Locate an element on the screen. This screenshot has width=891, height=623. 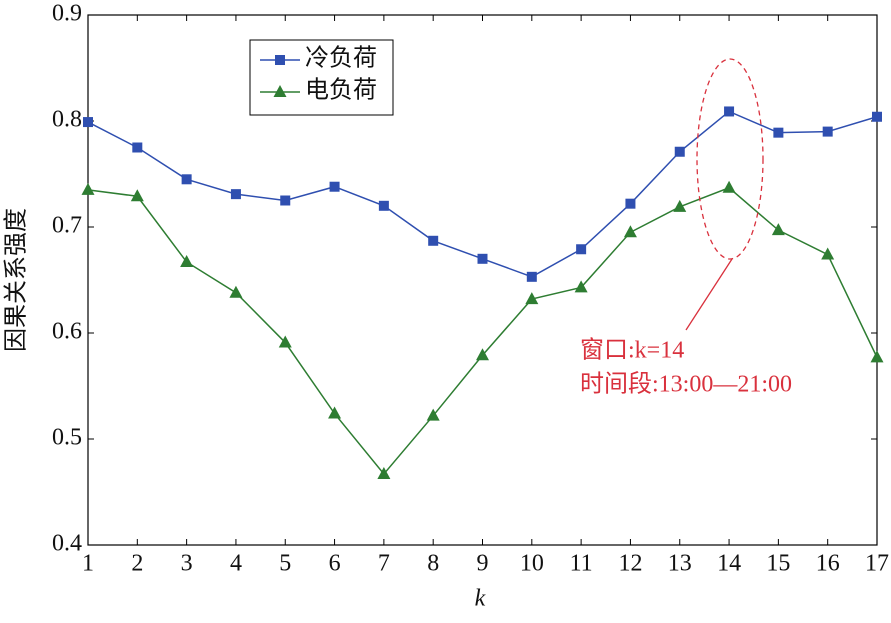
annotation: 时间段:13:00—21:00 is located at coordinates (686, 384).